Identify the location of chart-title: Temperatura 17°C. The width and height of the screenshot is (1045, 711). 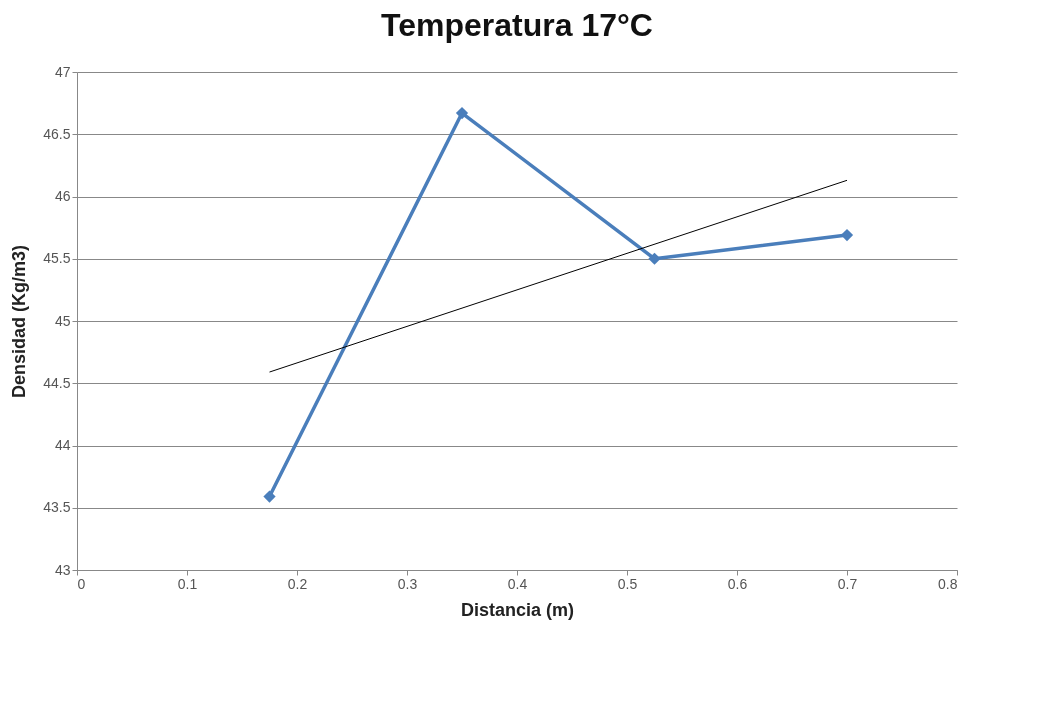
(517, 25).